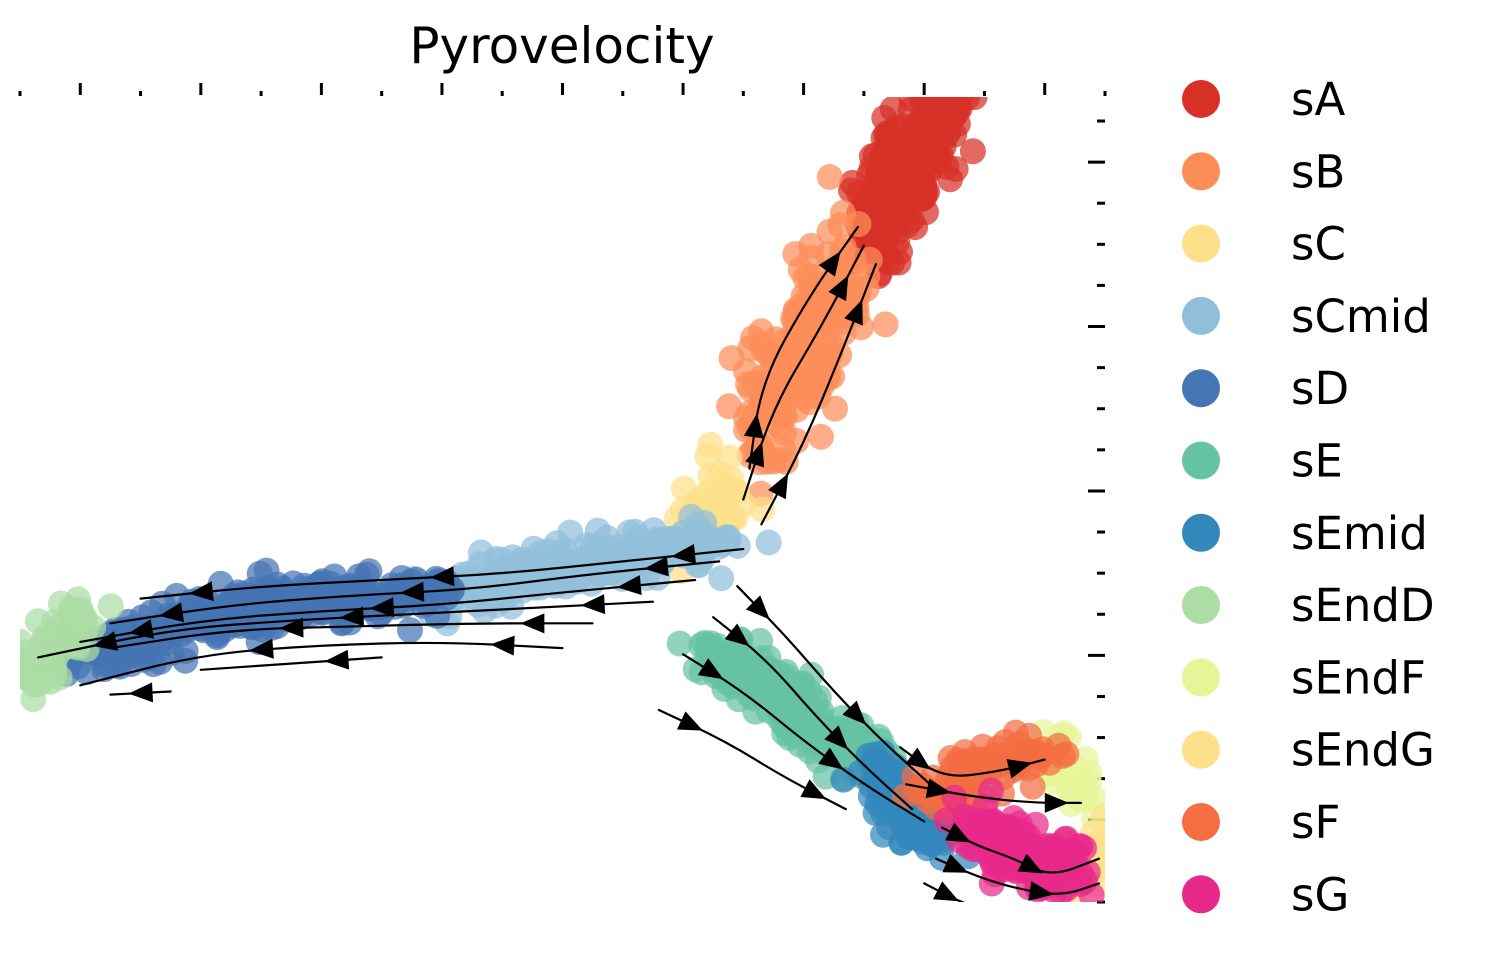 The image size is (1489, 965). What do you see at coordinates (1317, 461) in the screenshot?
I see `legend-label-sE: sE` at bounding box center [1317, 461].